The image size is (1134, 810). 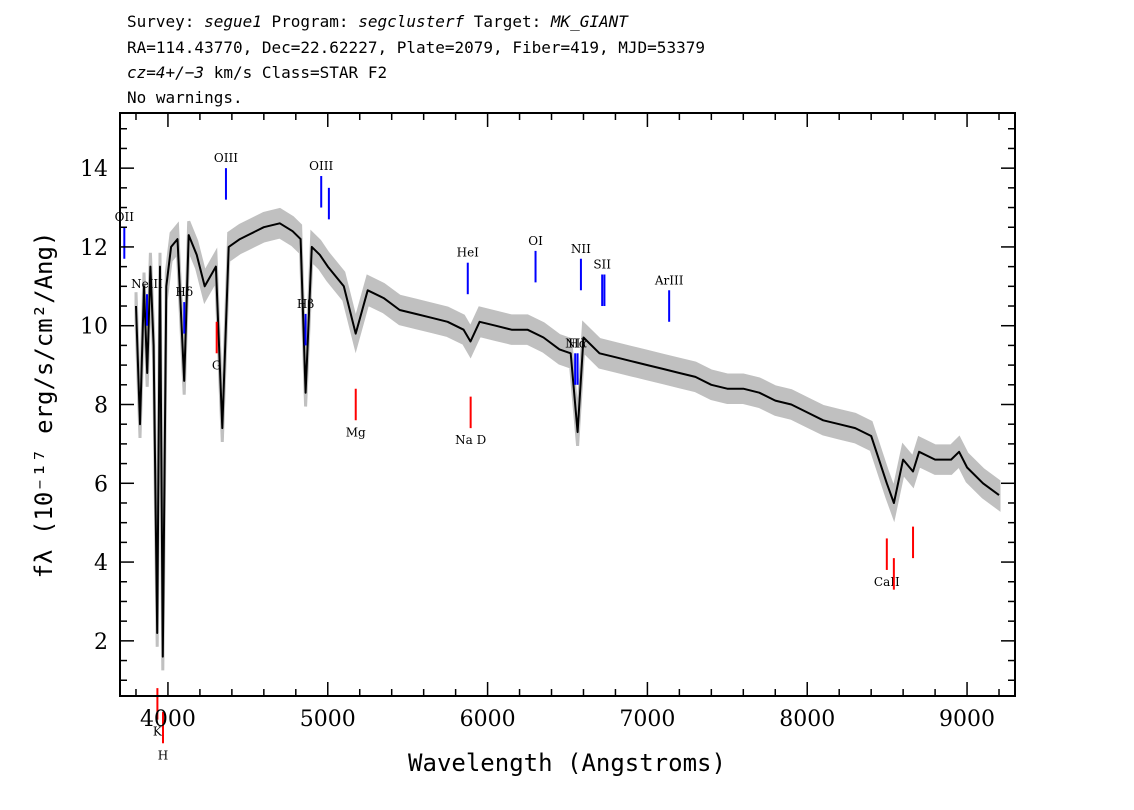 What do you see at coordinates (328, 719) in the screenshot?
I see `x-tick-label: 5000` at bounding box center [328, 719].